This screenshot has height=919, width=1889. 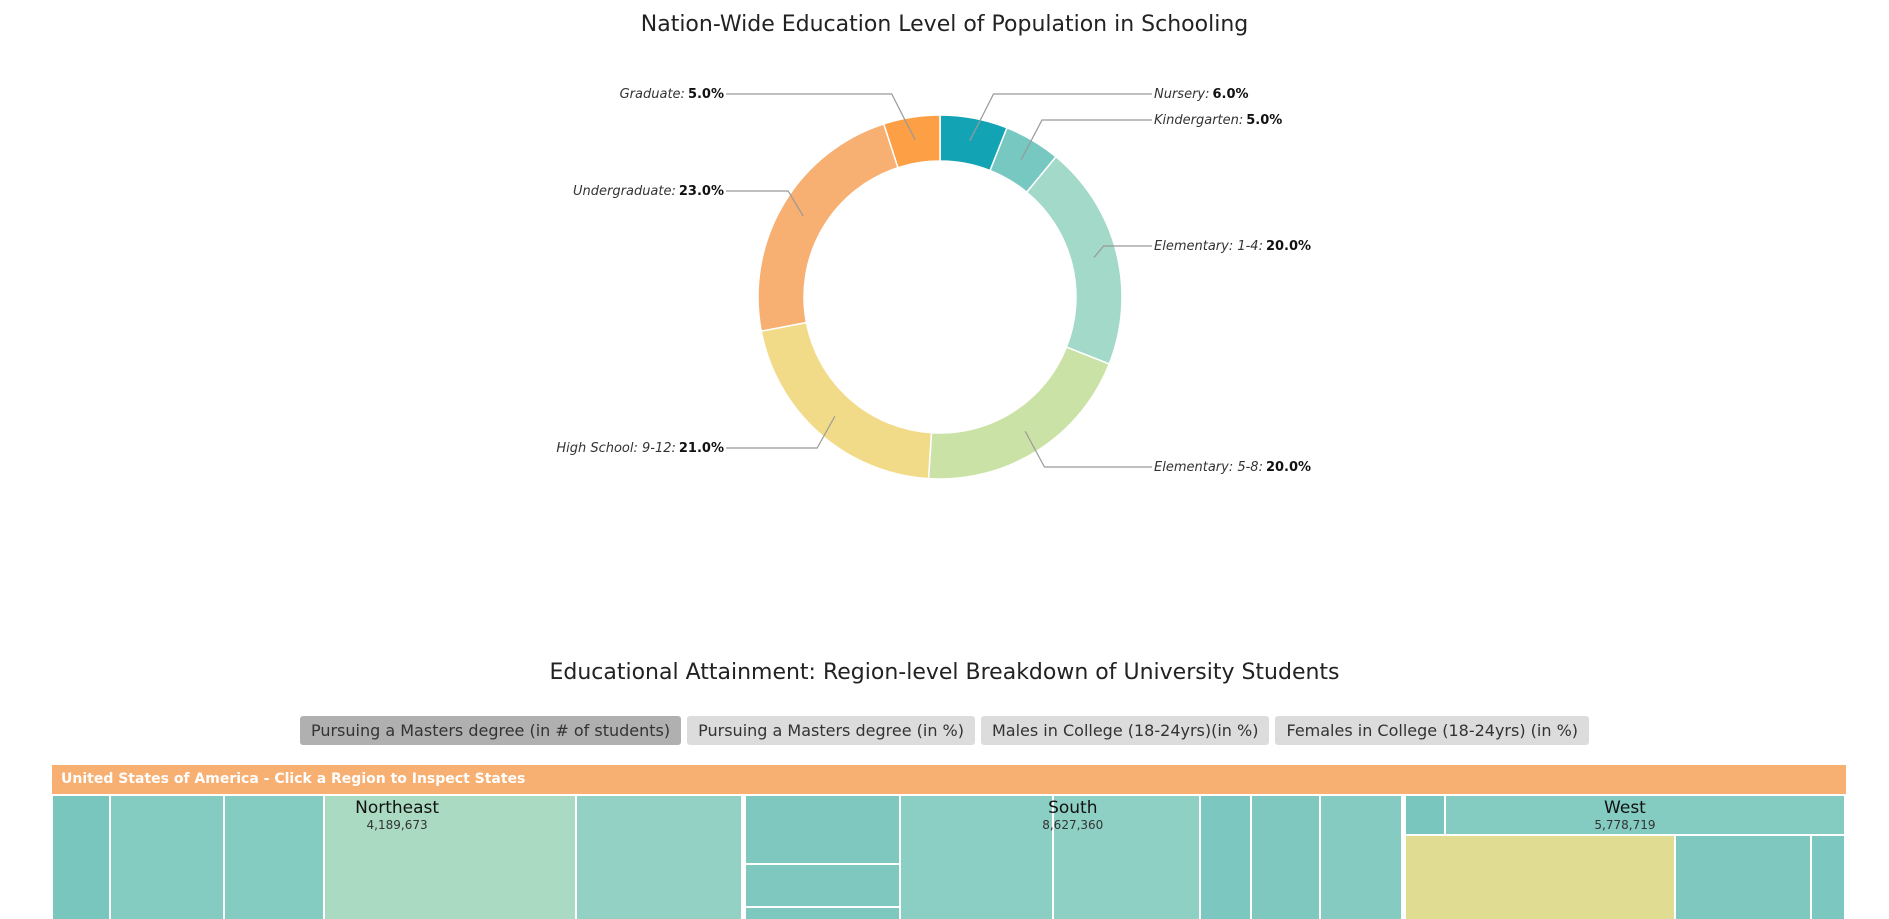 I want to click on region-name: West, so click(x=1625, y=807).